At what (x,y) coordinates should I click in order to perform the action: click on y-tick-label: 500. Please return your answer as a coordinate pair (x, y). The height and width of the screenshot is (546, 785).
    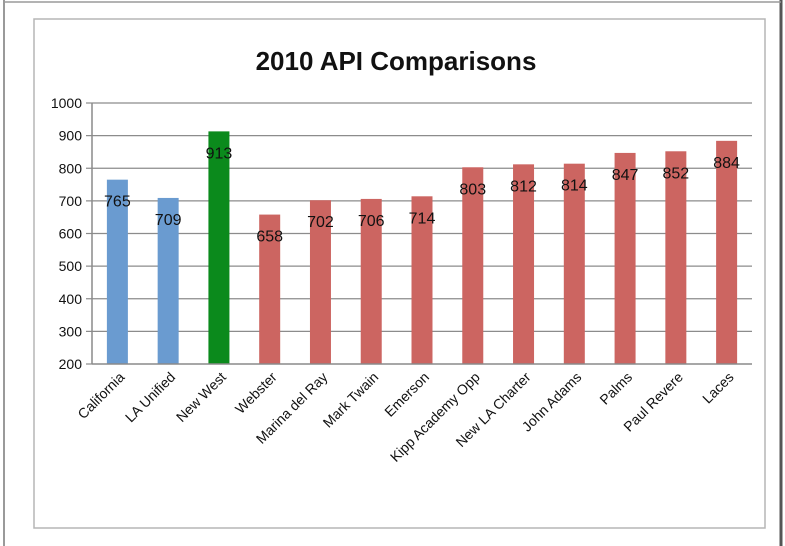
    Looking at the image, I should click on (71, 266).